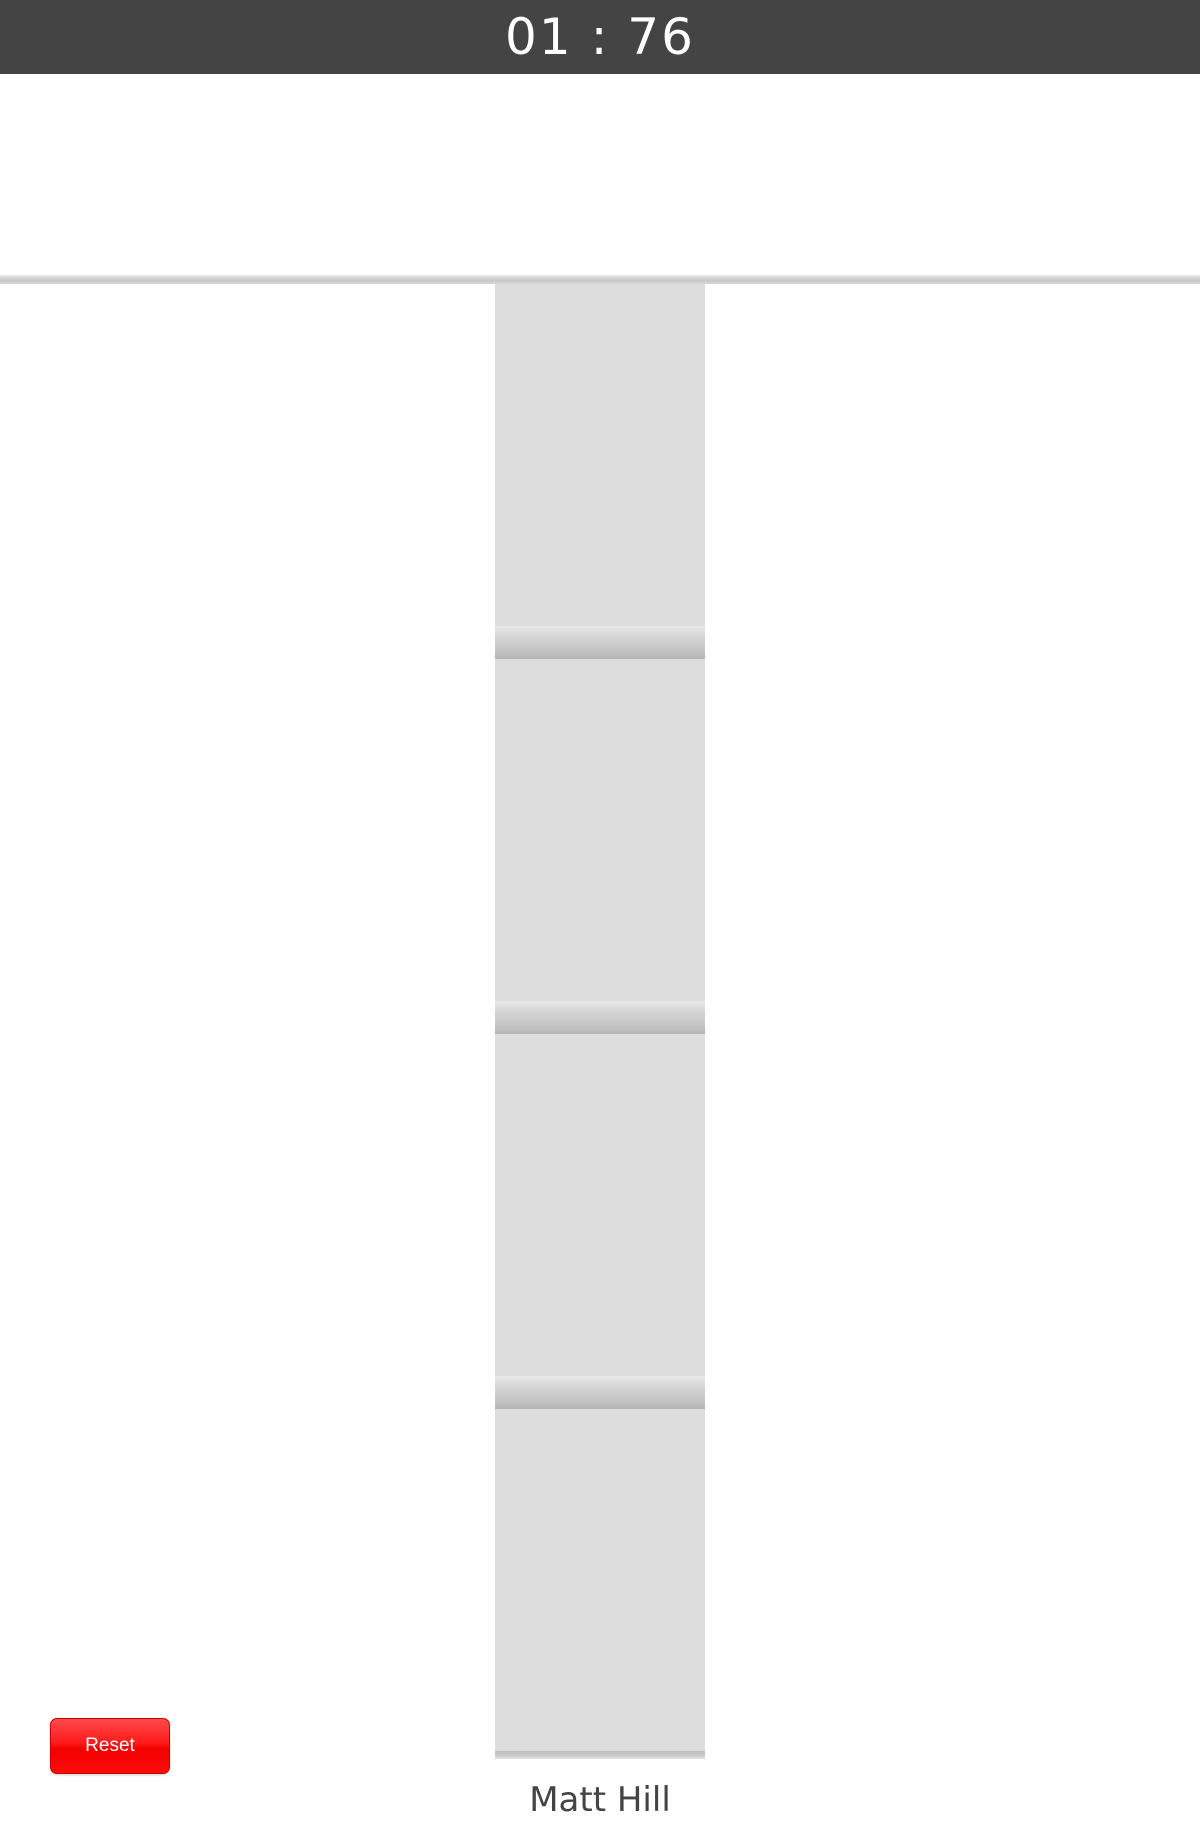 The image size is (1200, 1823). I want to click on reset-button: Reset, so click(110, 1746).